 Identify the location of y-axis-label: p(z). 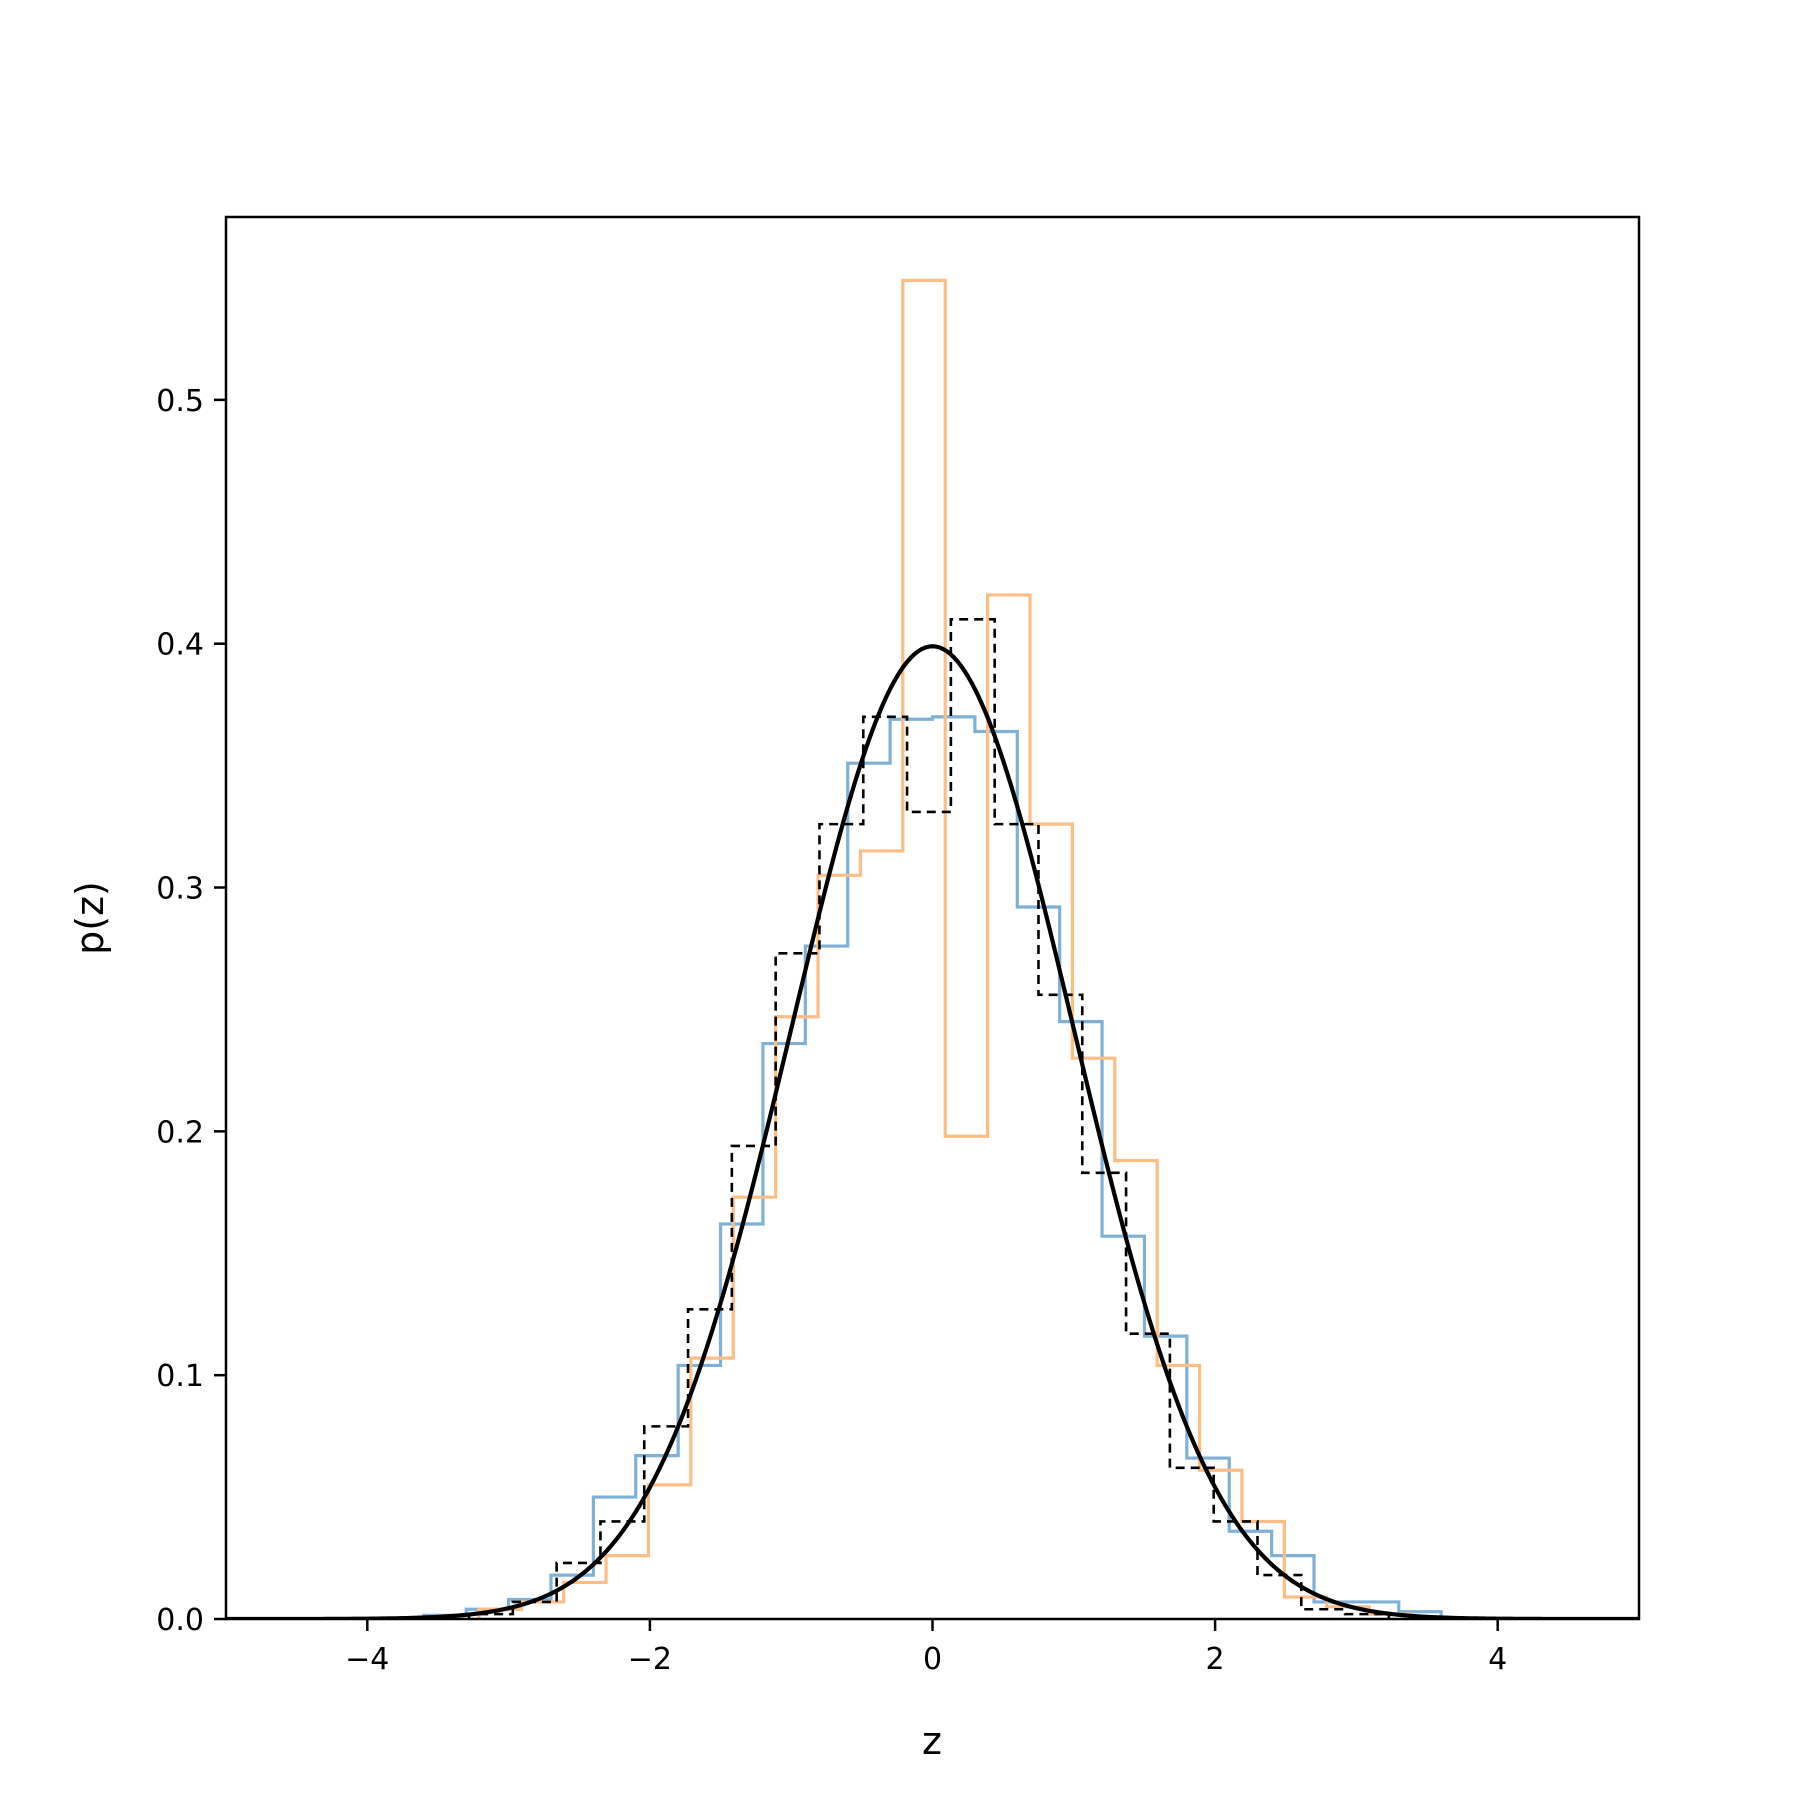
(90, 918).